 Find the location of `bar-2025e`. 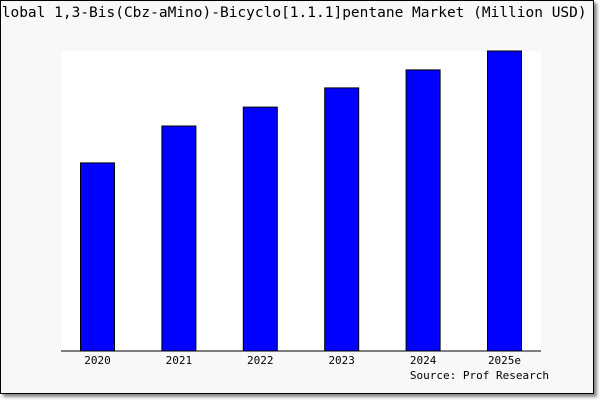

bar-2025e is located at coordinates (504, 201).